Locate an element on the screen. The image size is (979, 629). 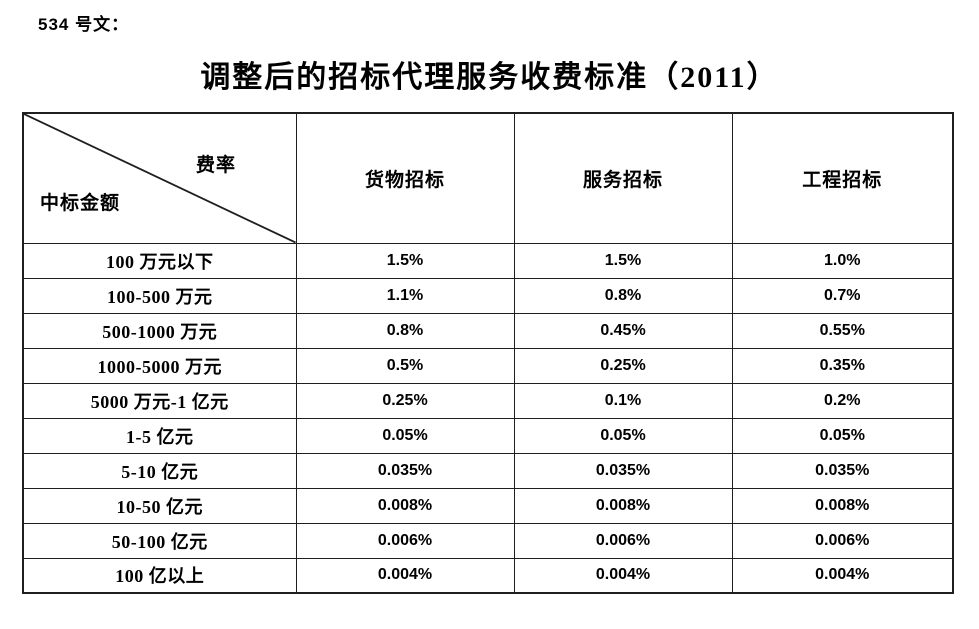
table-row: 1000-5000 万元 0.5% 0.25% 0.35% is located at coordinates (488, 365).